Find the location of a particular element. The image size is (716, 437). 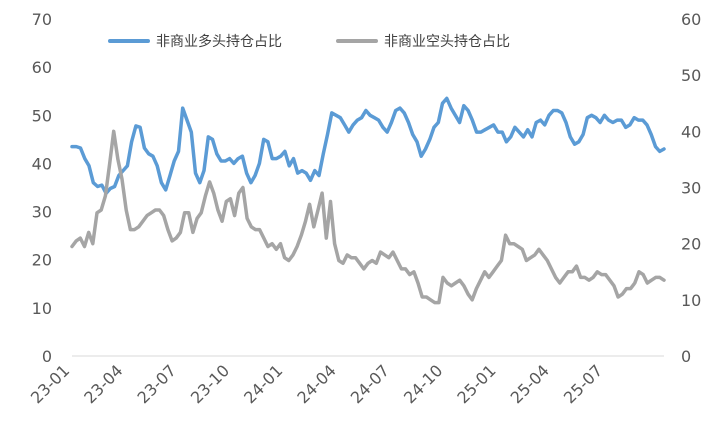

left-y-tick-label: 60 is located at coordinates (42, 67).